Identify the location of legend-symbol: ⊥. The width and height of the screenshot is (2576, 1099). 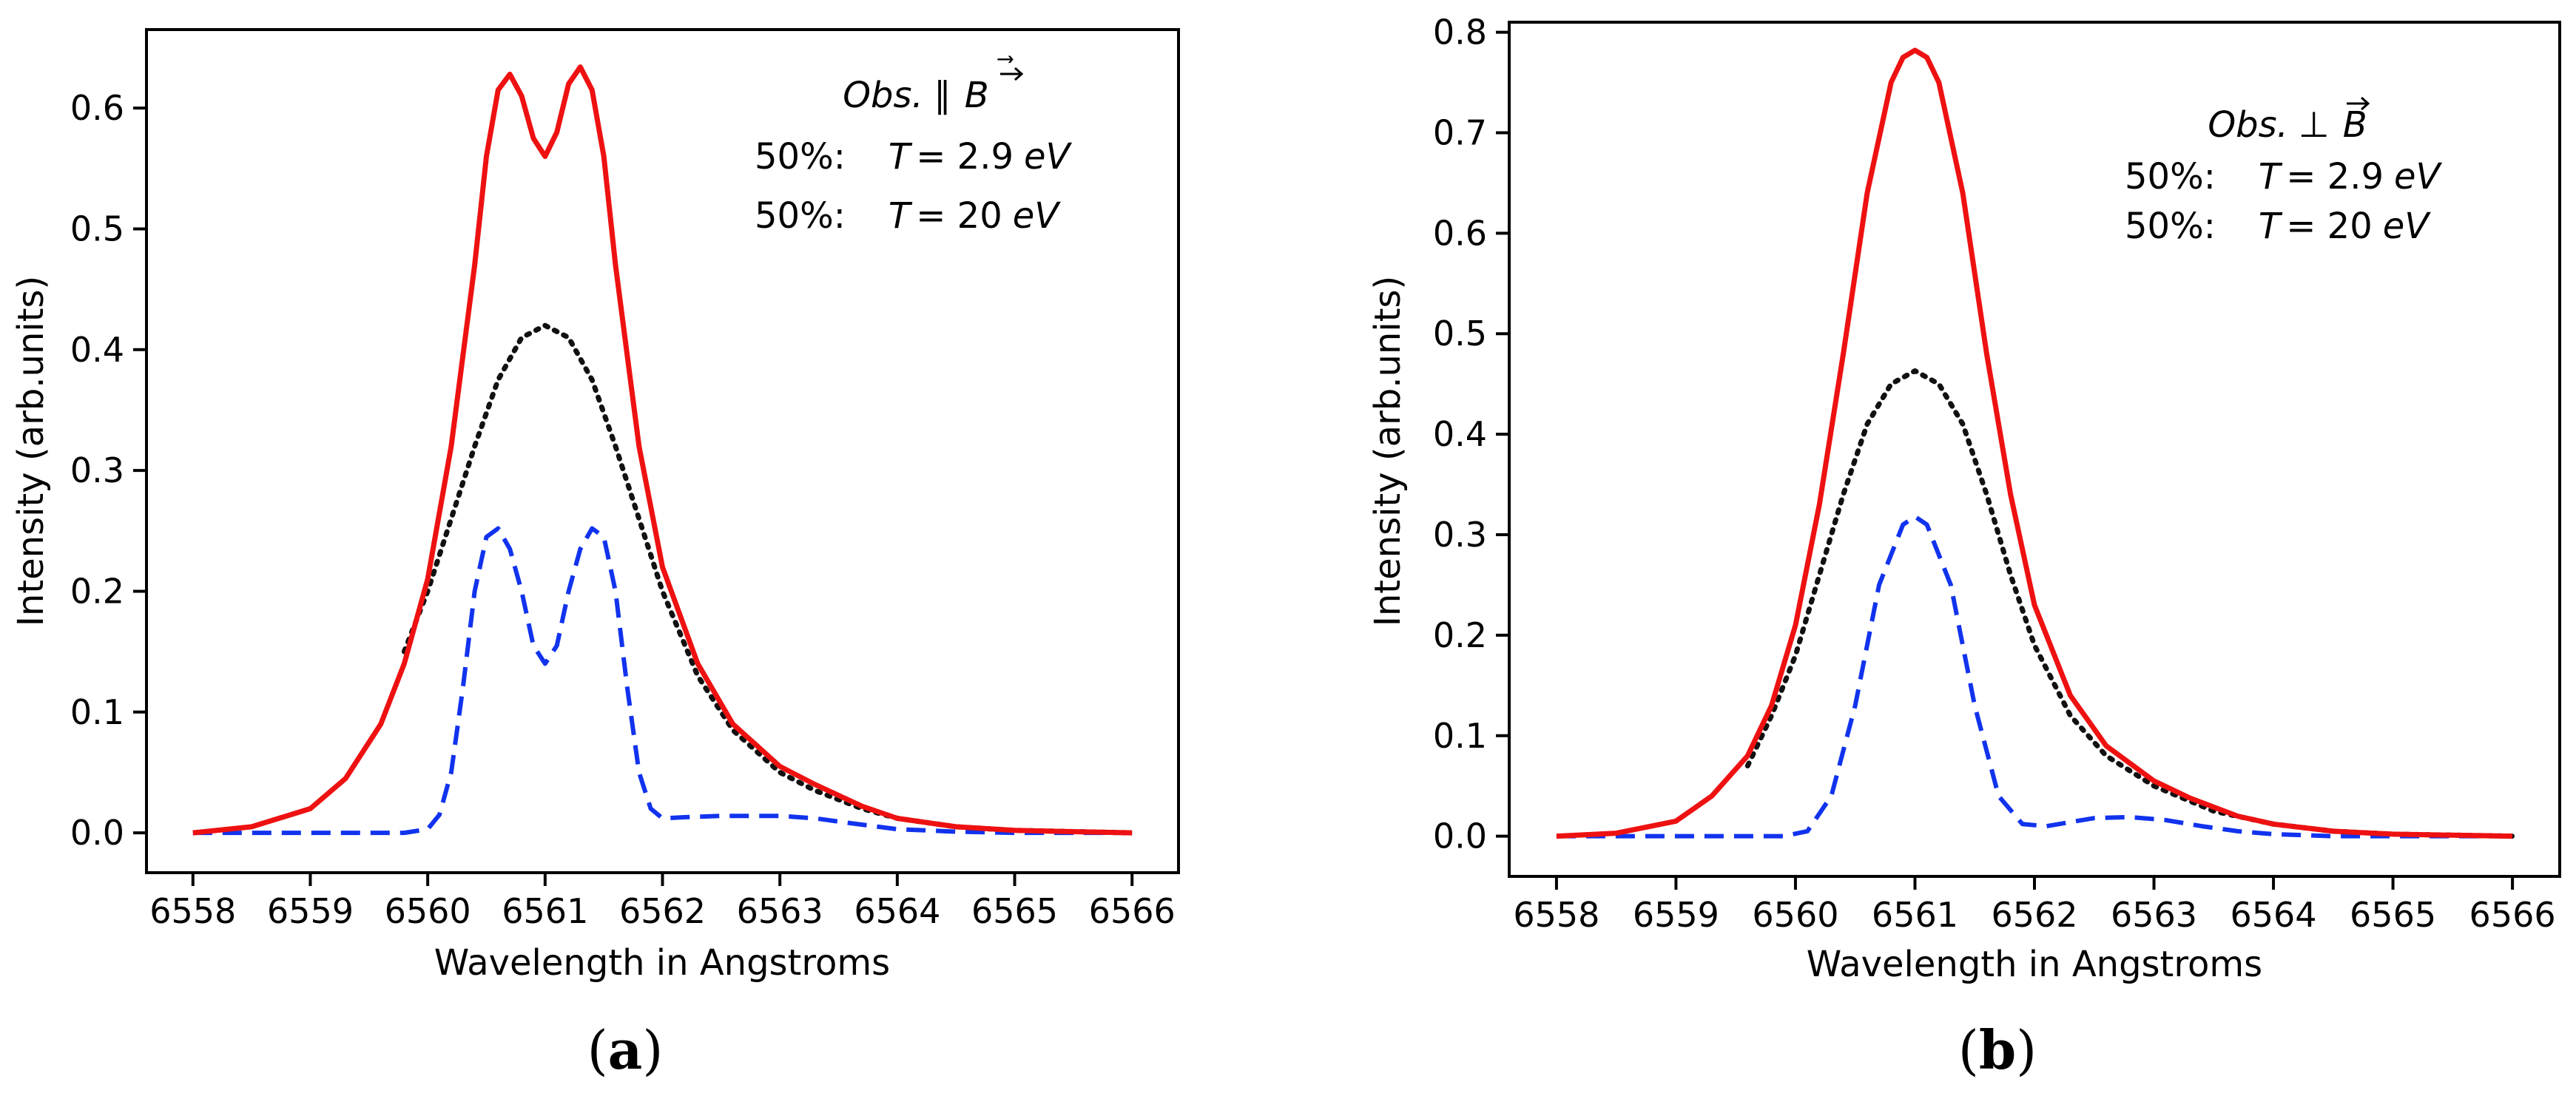
(2314, 125).